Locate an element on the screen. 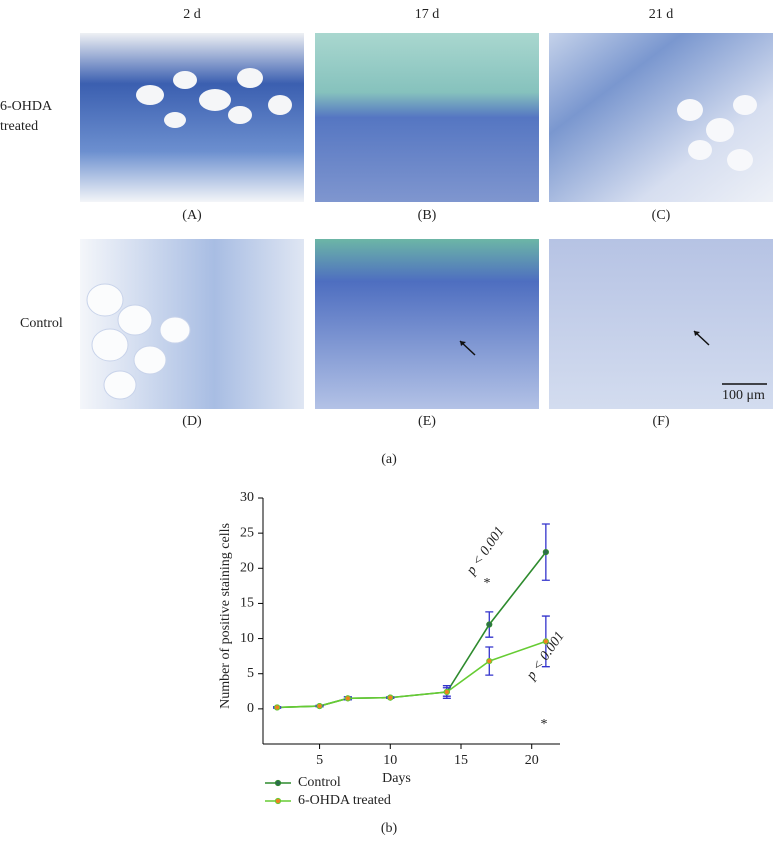 The image size is (784, 868). column-label: 17 d is located at coordinates (427, 14).